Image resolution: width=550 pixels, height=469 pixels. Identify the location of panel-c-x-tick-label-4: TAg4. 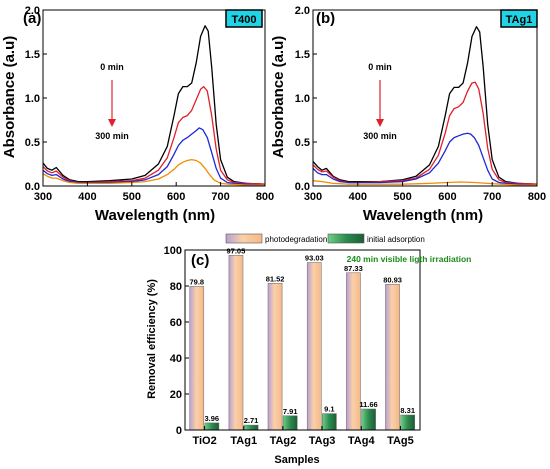
(362, 441).